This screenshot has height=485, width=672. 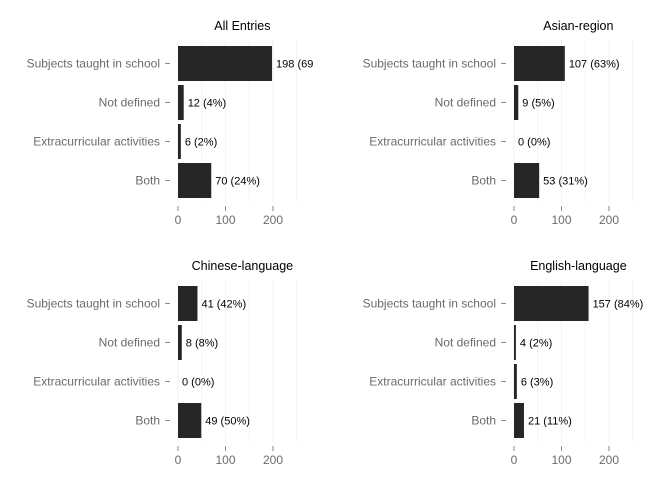 What do you see at coordinates (242, 26) in the screenshot?
I see `panel-title: All Entries` at bounding box center [242, 26].